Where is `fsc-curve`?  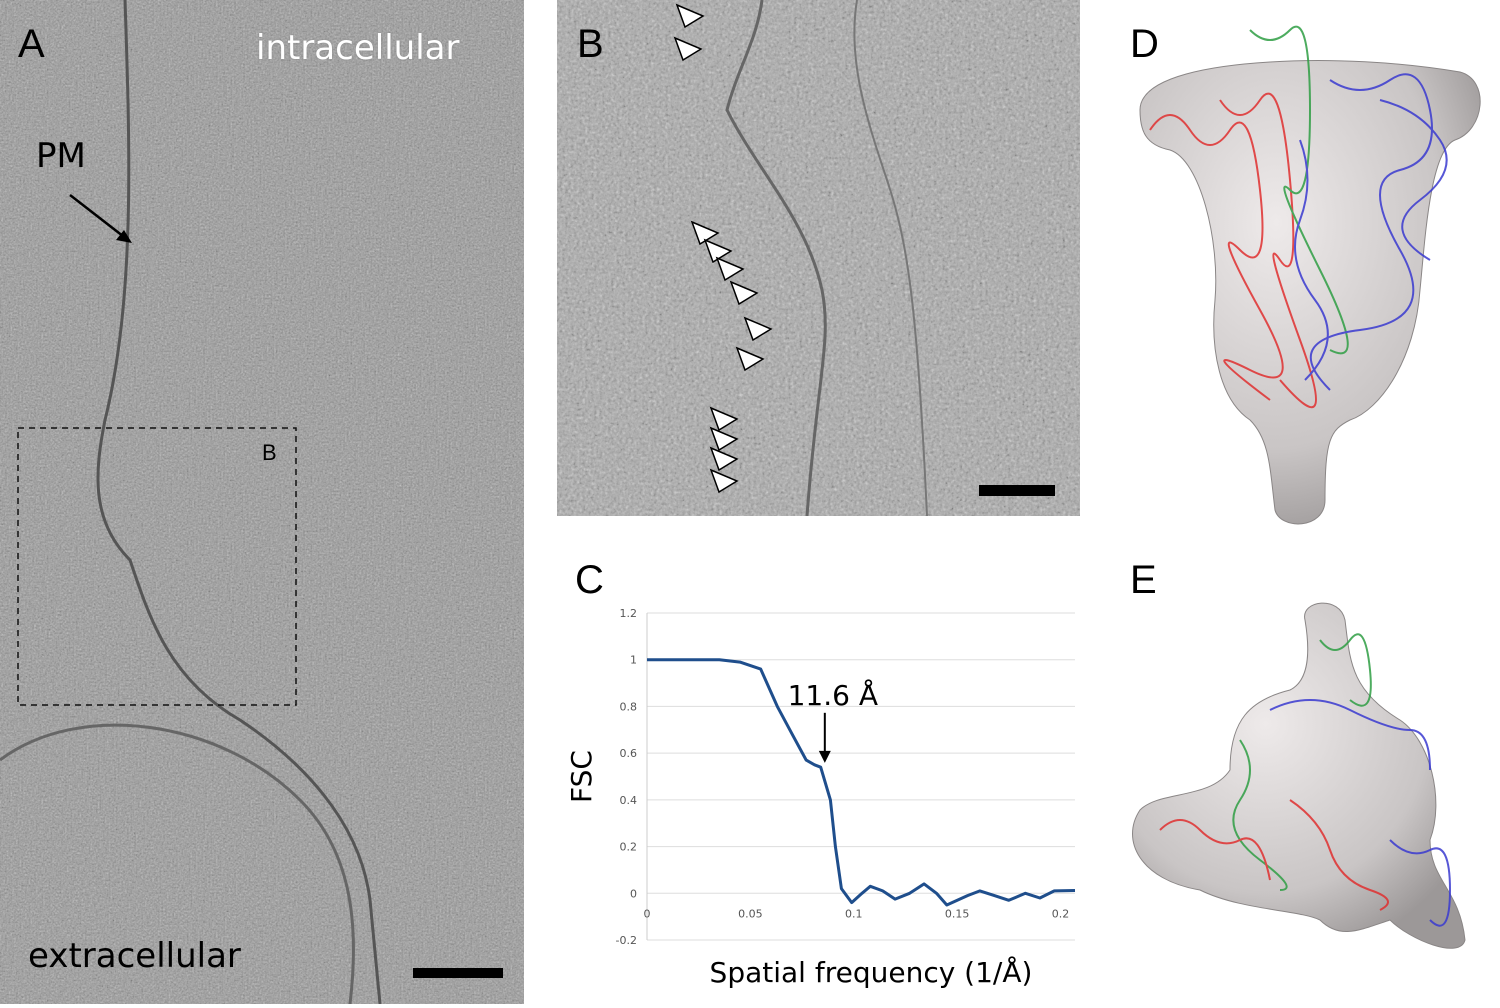
fsc-curve is located at coordinates (861, 782).